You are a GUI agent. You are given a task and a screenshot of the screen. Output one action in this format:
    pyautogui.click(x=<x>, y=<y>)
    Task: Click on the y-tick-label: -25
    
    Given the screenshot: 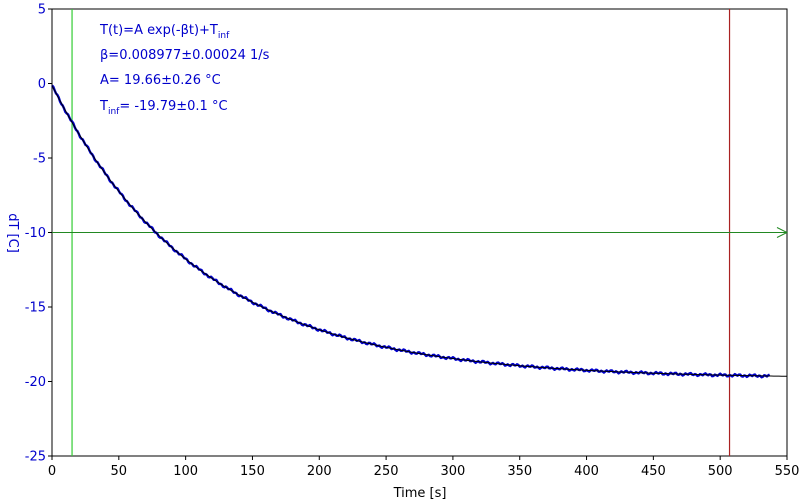 What is the action you would take?
    pyautogui.click(x=35, y=457)
    